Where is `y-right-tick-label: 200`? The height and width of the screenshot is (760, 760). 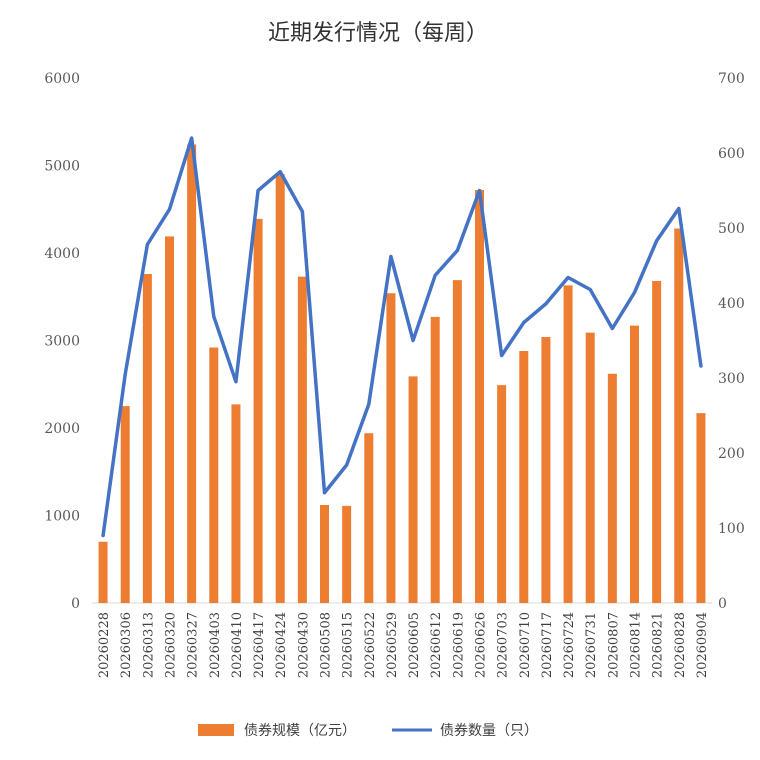 y-right-tick-label: 200 is located at coordinates (731, 454).